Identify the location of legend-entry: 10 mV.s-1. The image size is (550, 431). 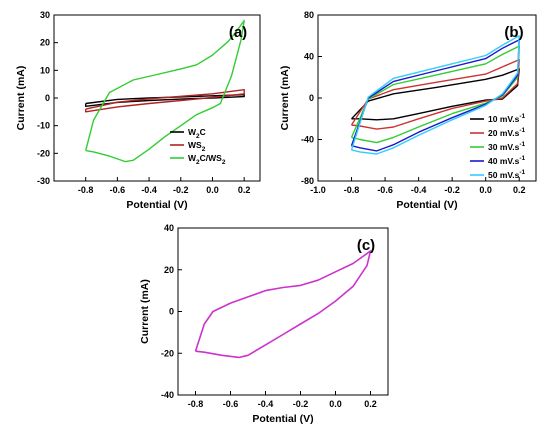
(507, 118).